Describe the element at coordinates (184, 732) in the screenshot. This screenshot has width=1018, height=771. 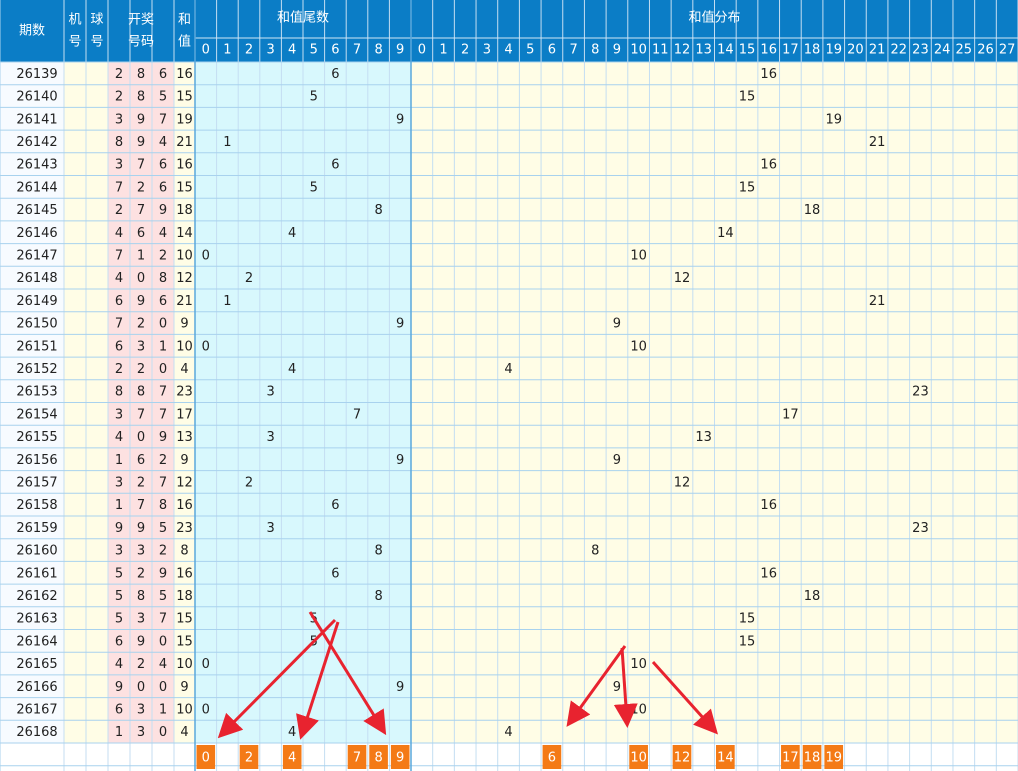
I see `sum: 4` at that location.